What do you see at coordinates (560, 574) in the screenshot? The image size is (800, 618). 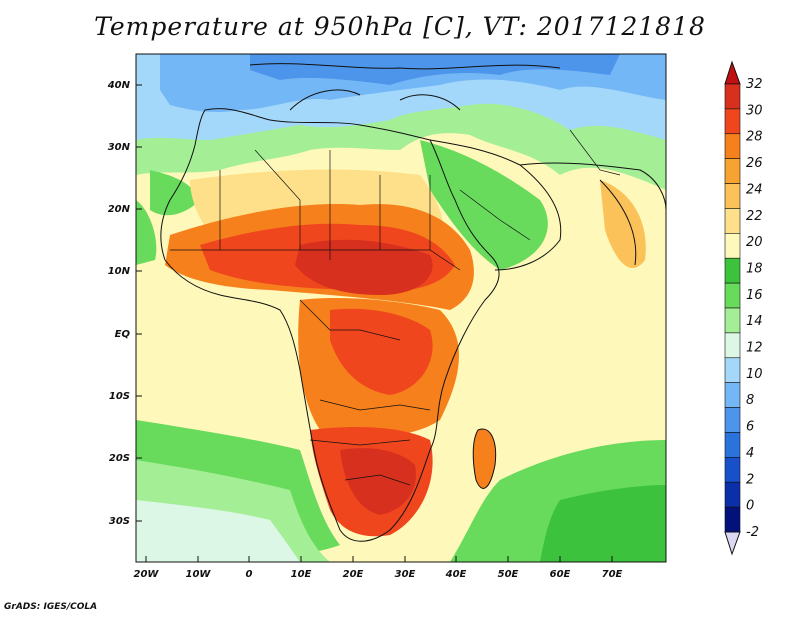 I see `lon-label: 60E` at bounding box center [560, 574].